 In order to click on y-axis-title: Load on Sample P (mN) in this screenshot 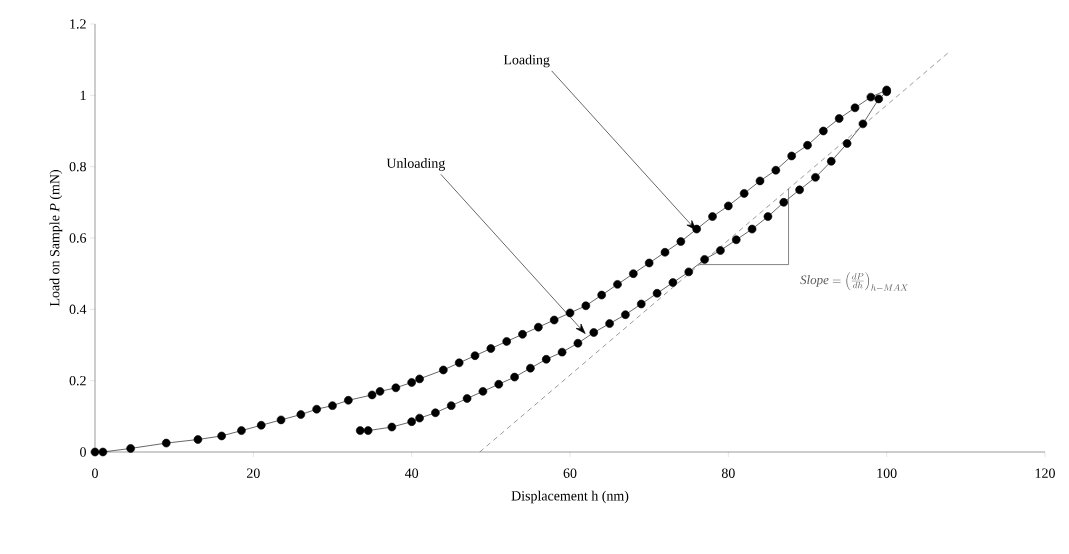, I will do `click(56, 238)`.